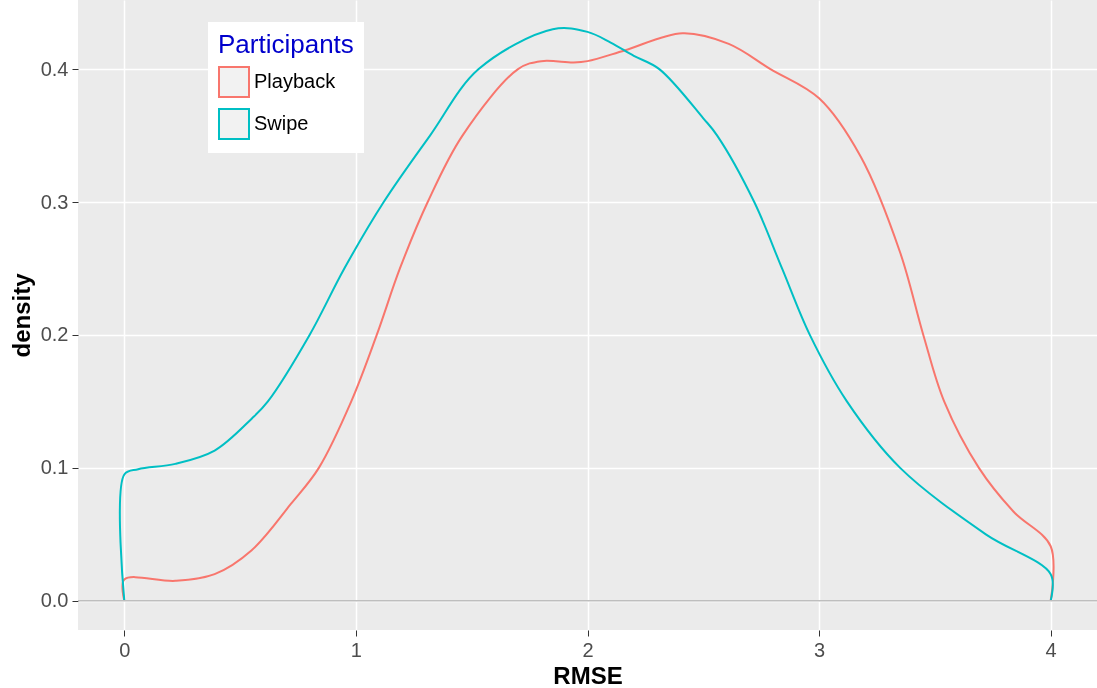  I want to click on y-tick-label: 0.3, so click(54, 201).